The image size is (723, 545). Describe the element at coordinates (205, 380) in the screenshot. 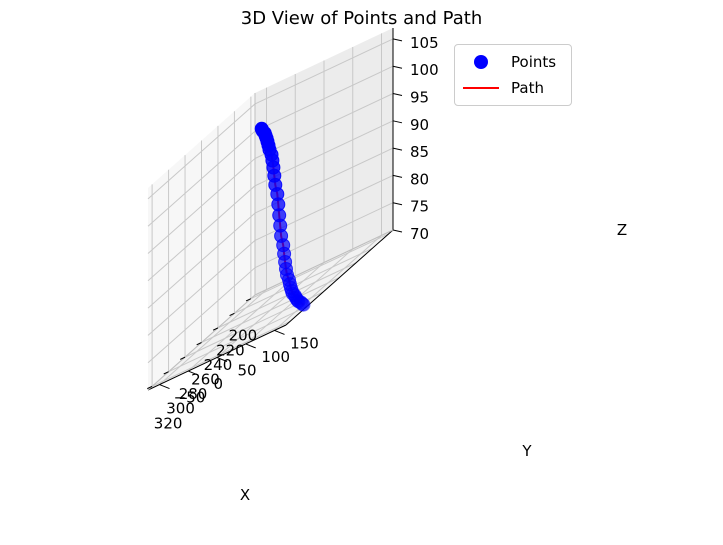

I see `x-tick-label: 260` at that location.